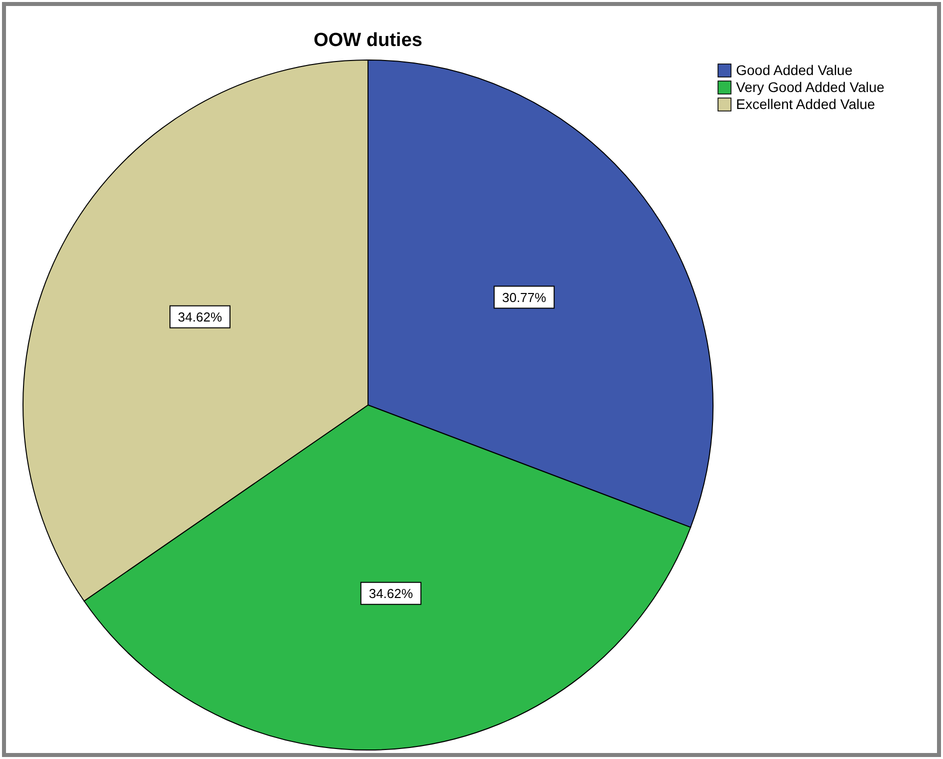 The height and width of the screenshot is (759, 943). I want to click on legend-label: Excellent Added Value, so click(806, 104).